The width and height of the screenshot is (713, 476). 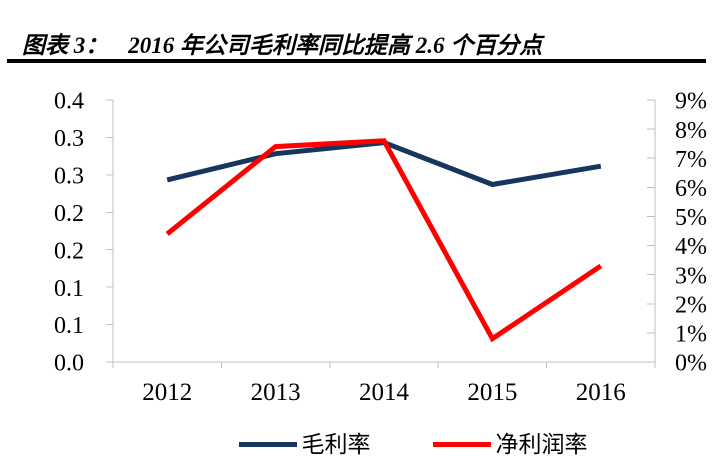 I want to click on net-margin-line-swatch, so click(x=461, y=444).